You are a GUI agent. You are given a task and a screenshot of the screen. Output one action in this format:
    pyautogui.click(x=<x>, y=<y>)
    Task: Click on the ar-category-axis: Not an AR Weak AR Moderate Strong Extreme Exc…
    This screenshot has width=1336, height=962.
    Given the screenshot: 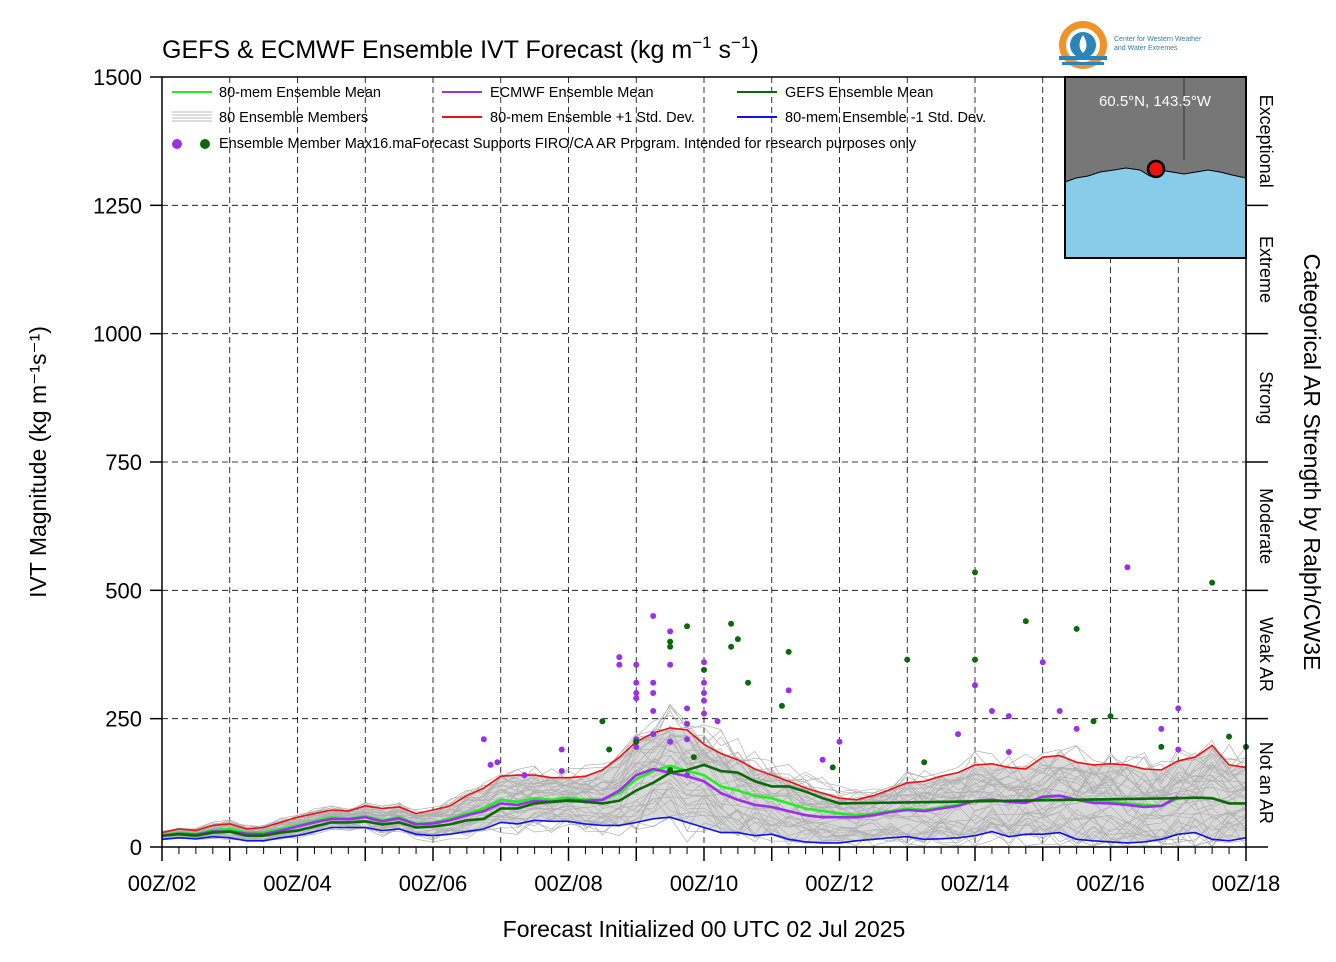 What is the action you would take?
    pyautogui.click(x=1261, y=471)
    